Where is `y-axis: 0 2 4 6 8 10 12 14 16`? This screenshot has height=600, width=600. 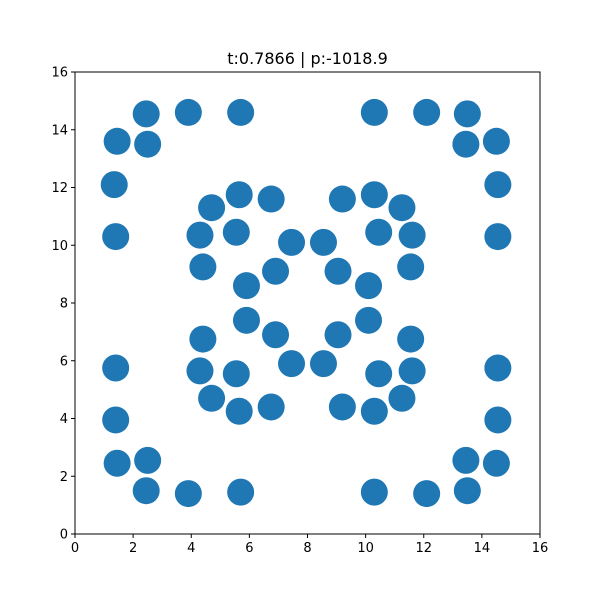
y-axis: 0 2 4 6 8 10 12 14 16 is located at coordinates (63, 304).